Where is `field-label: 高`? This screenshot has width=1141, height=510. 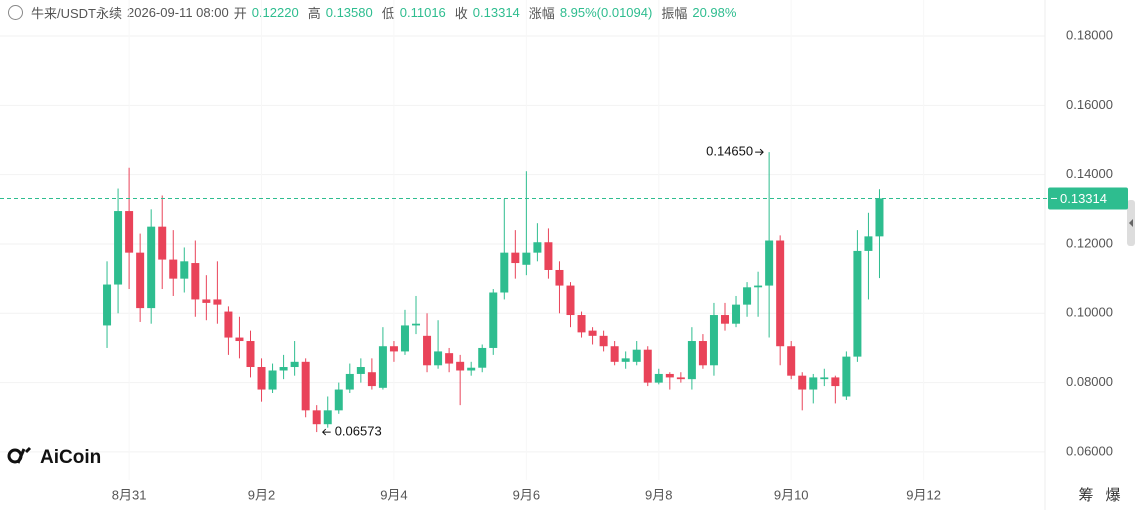 field-label: 高 is located at coordinates (314, 13).